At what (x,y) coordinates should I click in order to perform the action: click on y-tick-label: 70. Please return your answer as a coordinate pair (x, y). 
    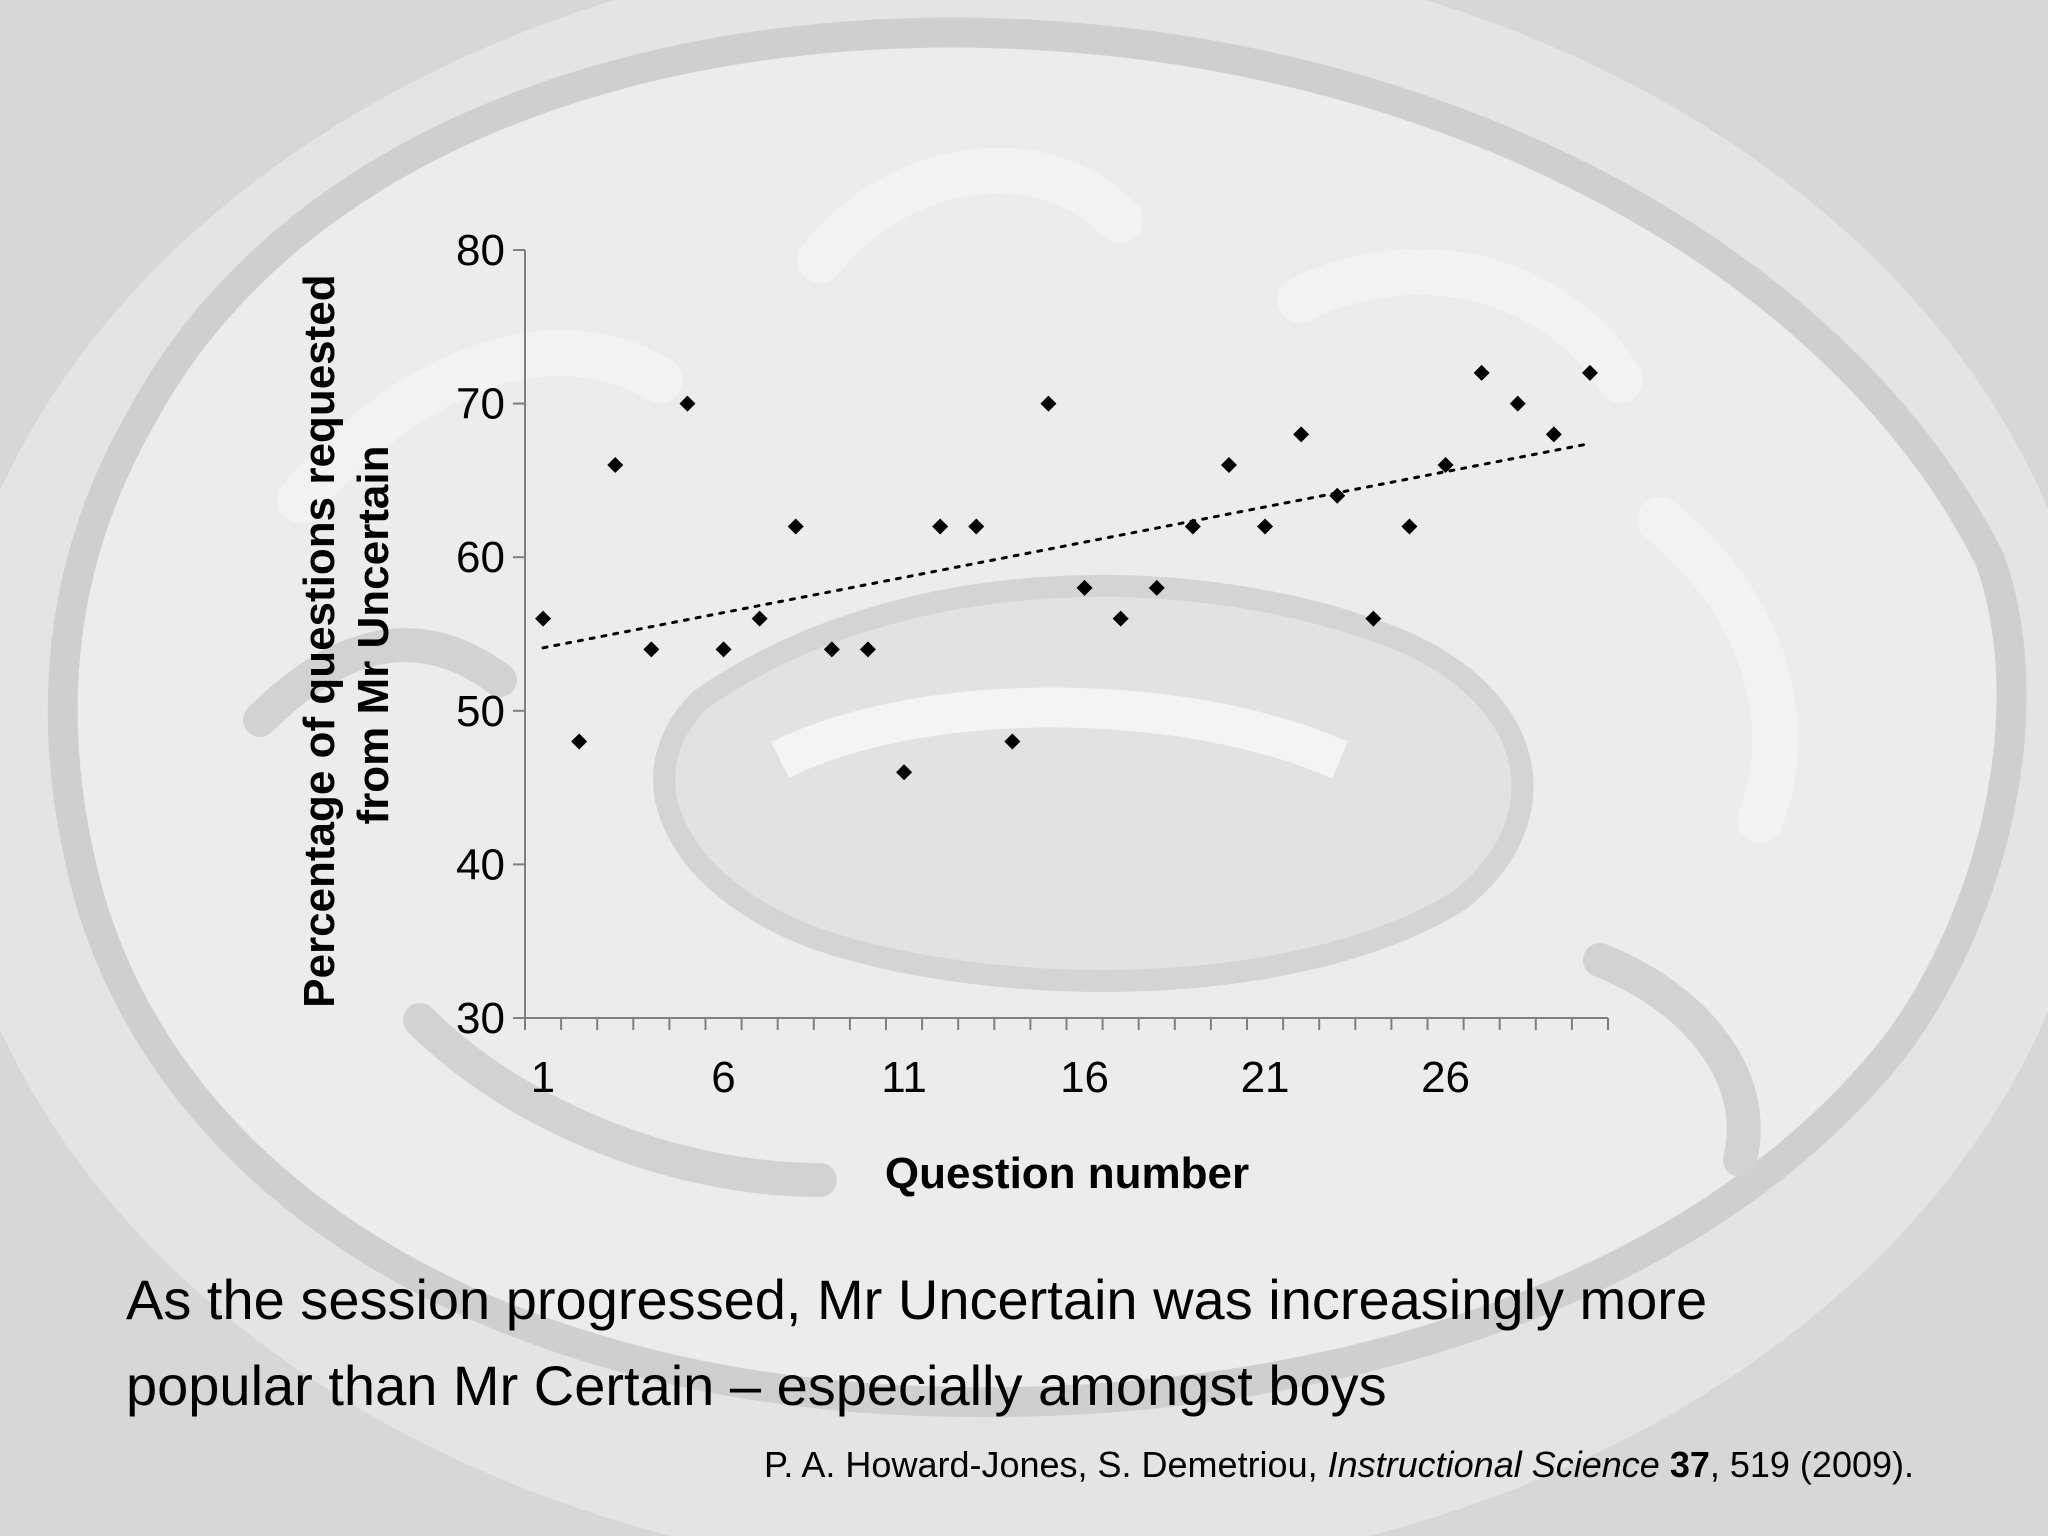
    Looking at the image, I should click on (480, 404).